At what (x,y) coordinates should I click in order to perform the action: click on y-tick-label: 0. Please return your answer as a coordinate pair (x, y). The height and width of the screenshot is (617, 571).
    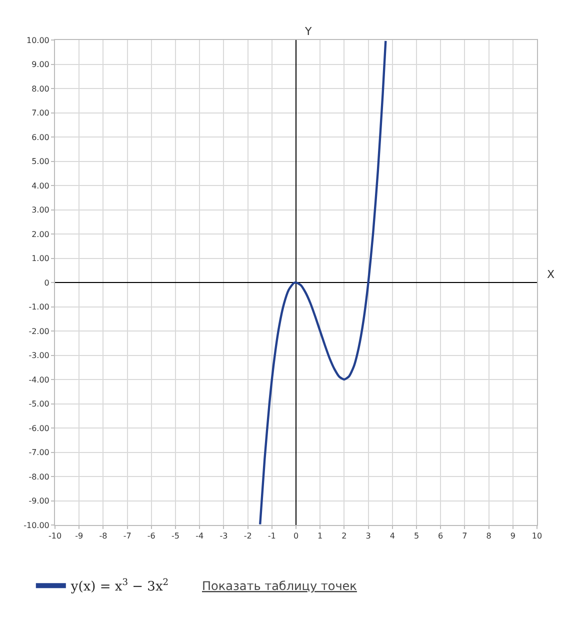
    Looking at the image, I should click on (47, 283).